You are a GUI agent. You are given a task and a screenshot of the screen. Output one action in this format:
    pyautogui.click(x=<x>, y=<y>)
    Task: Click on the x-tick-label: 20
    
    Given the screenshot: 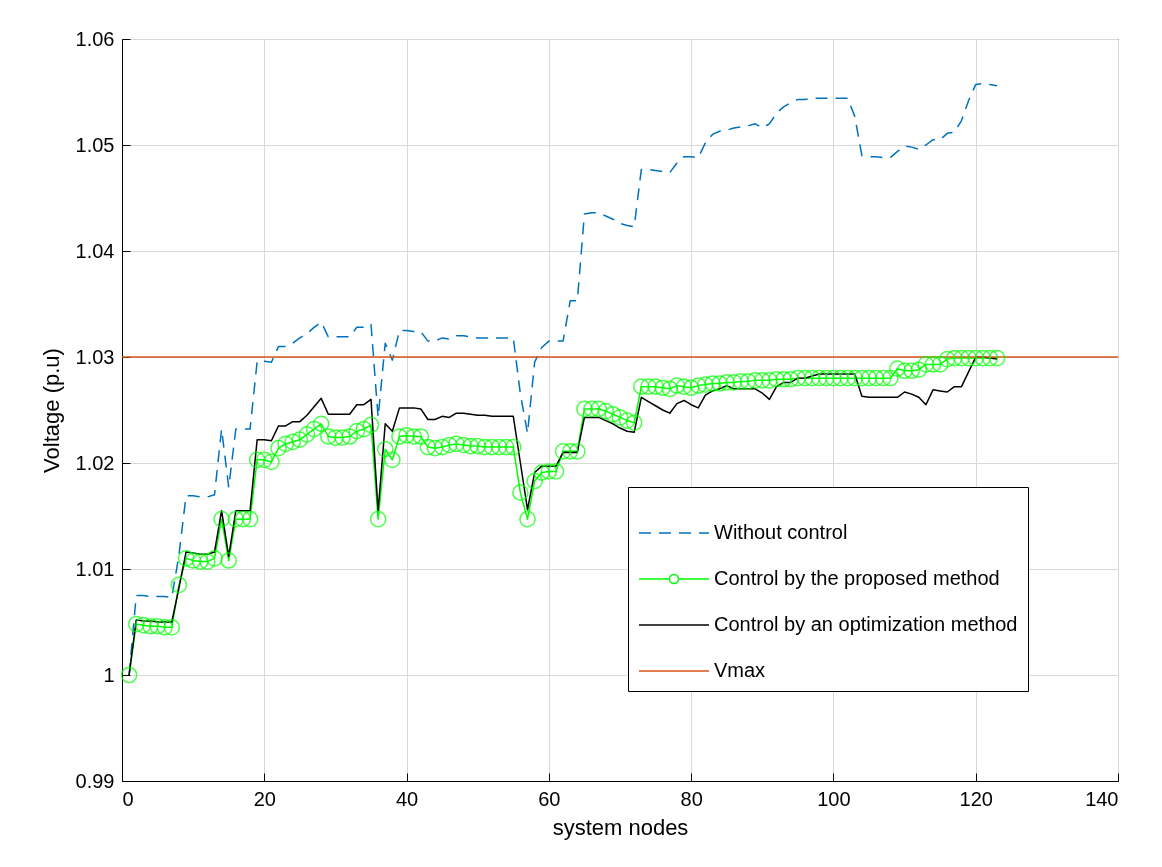 What is the action you would take?
    pyautogui.click(x=264, y=798)
    